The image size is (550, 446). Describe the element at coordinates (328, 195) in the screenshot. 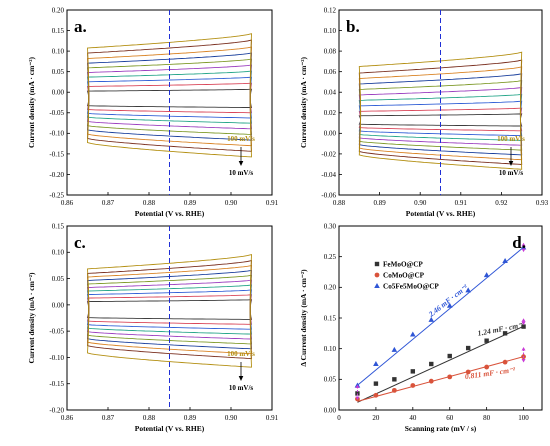

I see `y-tick-label: -0.06` at that location.